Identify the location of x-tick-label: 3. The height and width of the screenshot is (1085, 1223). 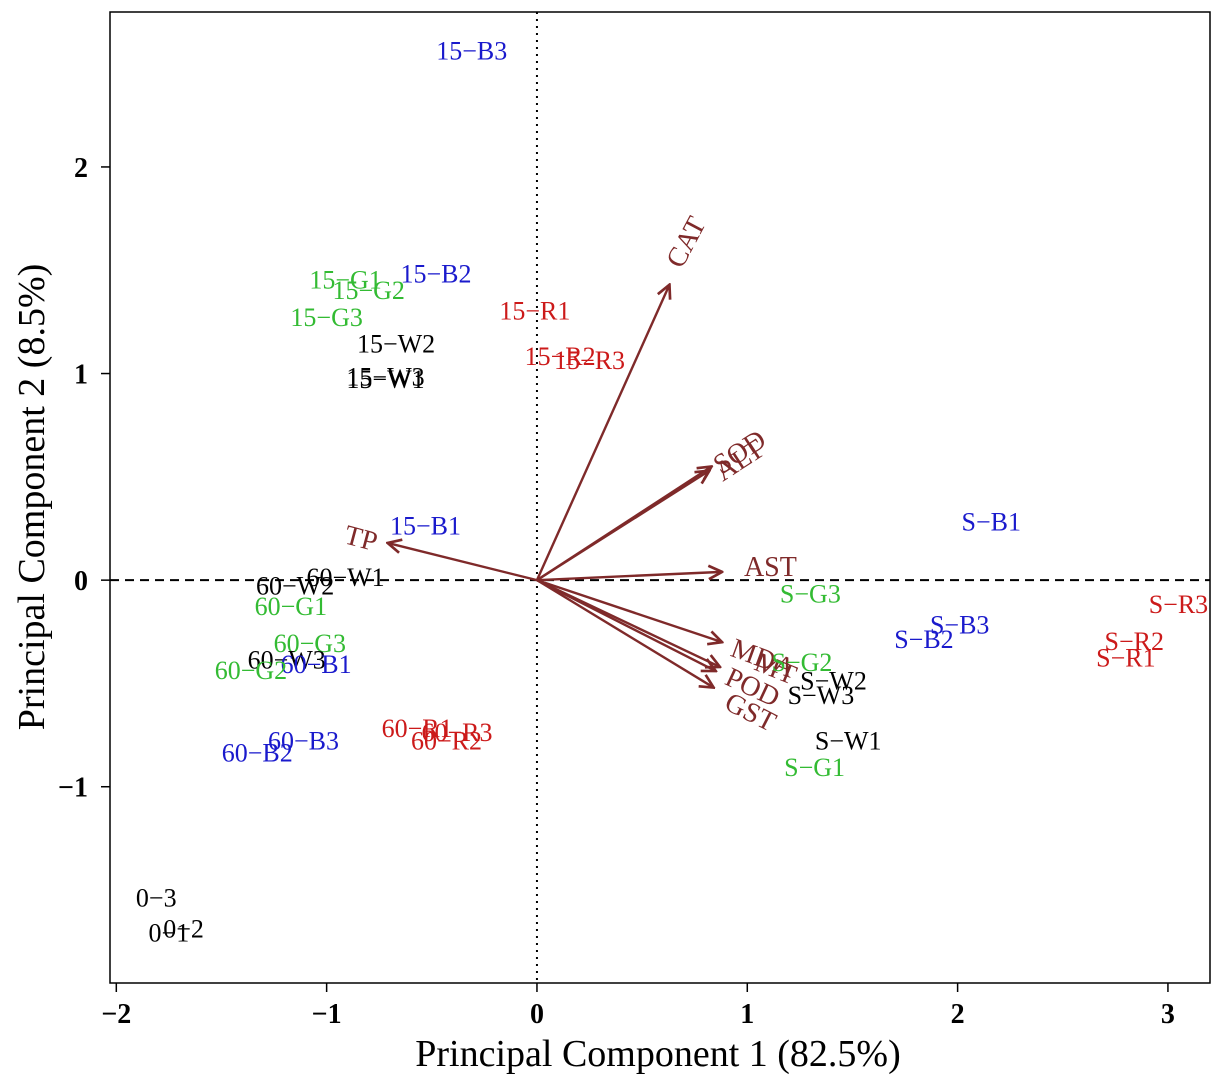
(1168, 1014).